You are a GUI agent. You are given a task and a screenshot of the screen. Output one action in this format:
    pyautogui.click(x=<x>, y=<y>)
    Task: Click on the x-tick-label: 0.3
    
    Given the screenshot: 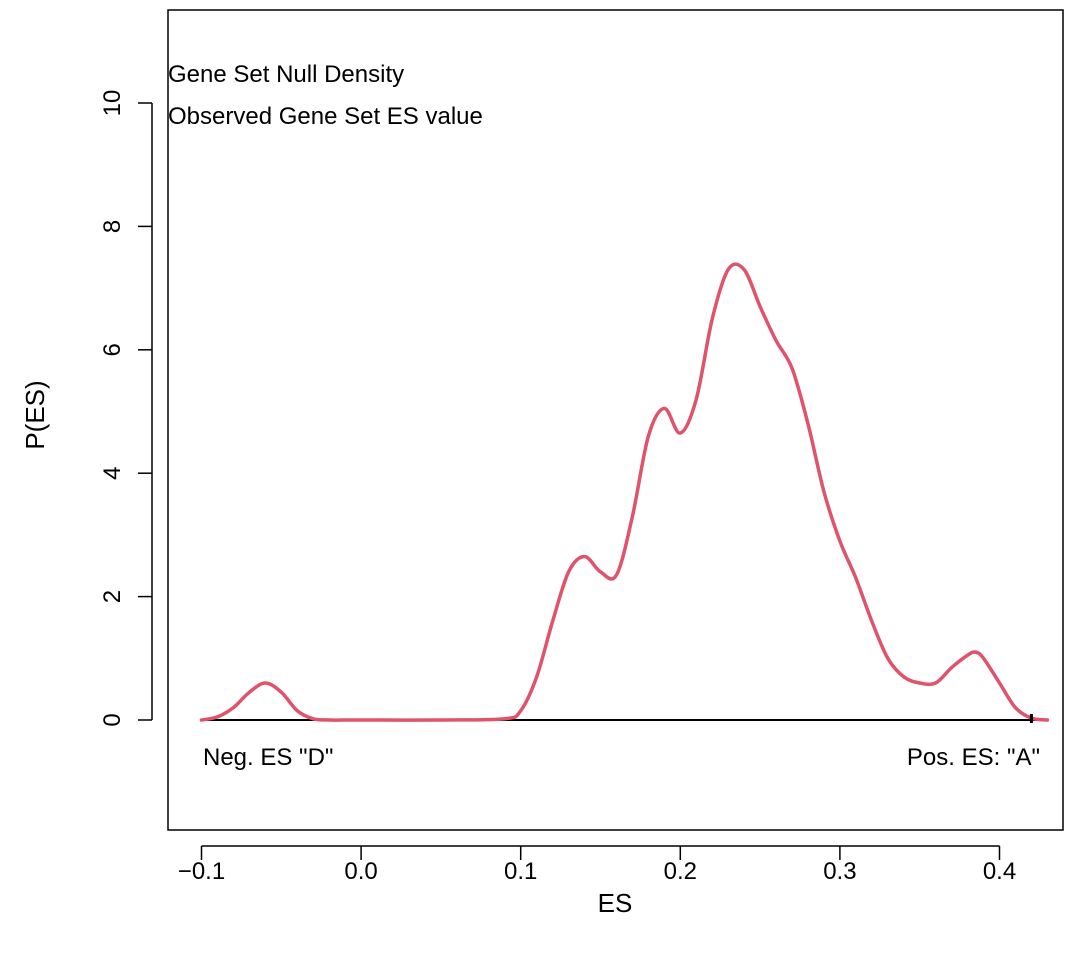 What is the action you would take?
    pyautogui.click(x=839, y=871)
    